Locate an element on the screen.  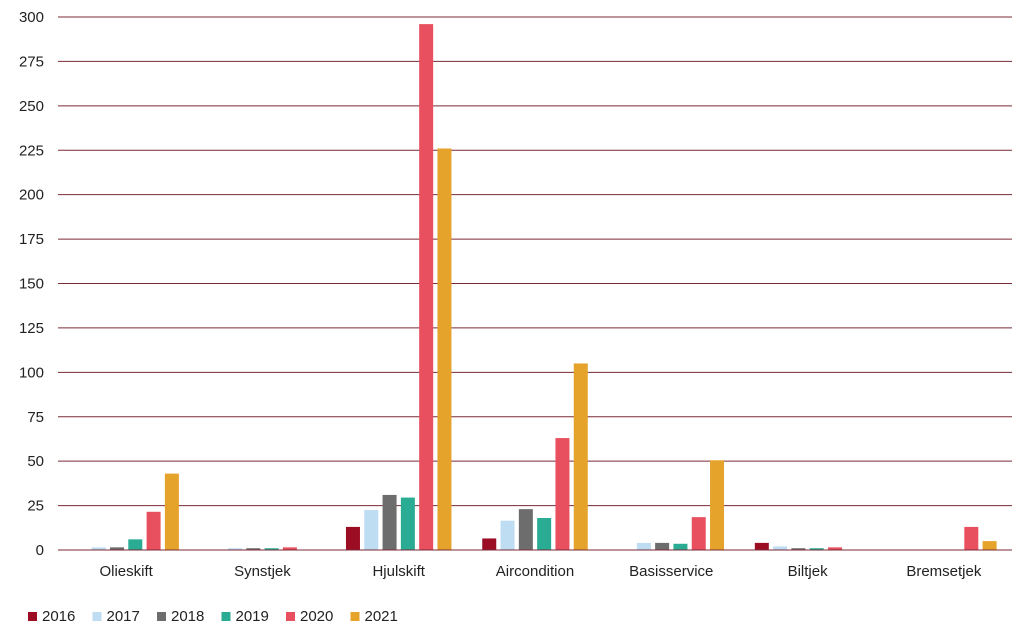
legend-label: 2020 is located at coordinates (316, 616).